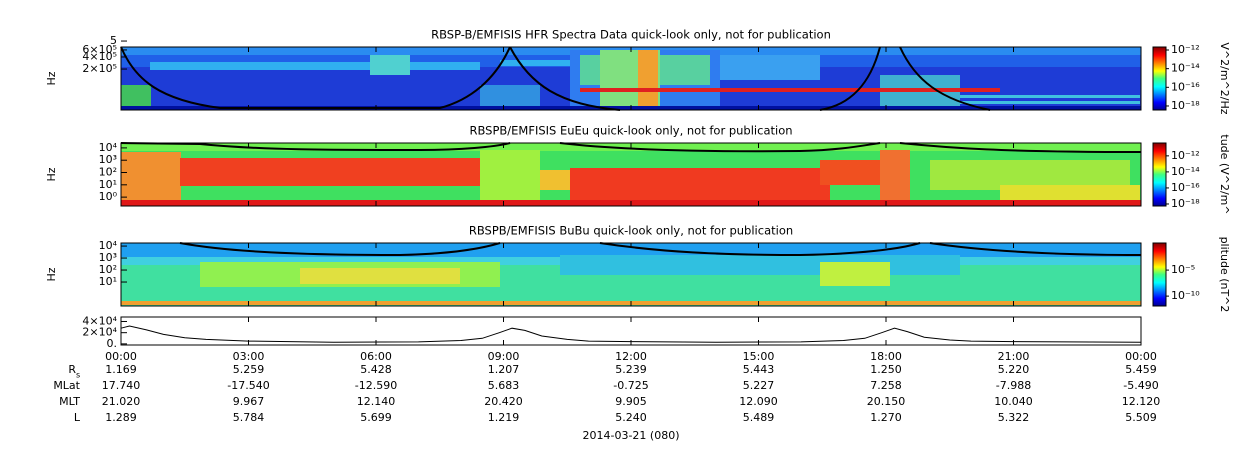 Image resolution: width=1250 pixels, height=449 pixels. Describe the element at coordinates (1013, 401) in the screenshot. I see `ephemeris-value: 10.040` at that location.